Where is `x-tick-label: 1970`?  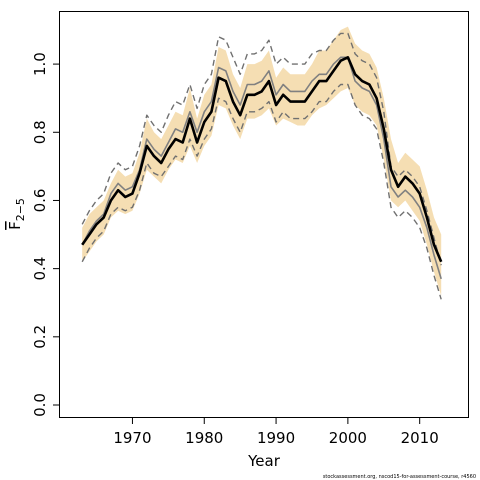 x-tick-label: 1970 is located at coordinates (132, 438).